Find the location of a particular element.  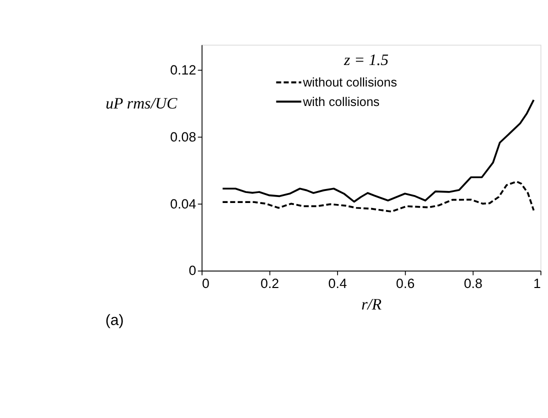

x-tick-label: 1 is located at coordinates (537, 283).